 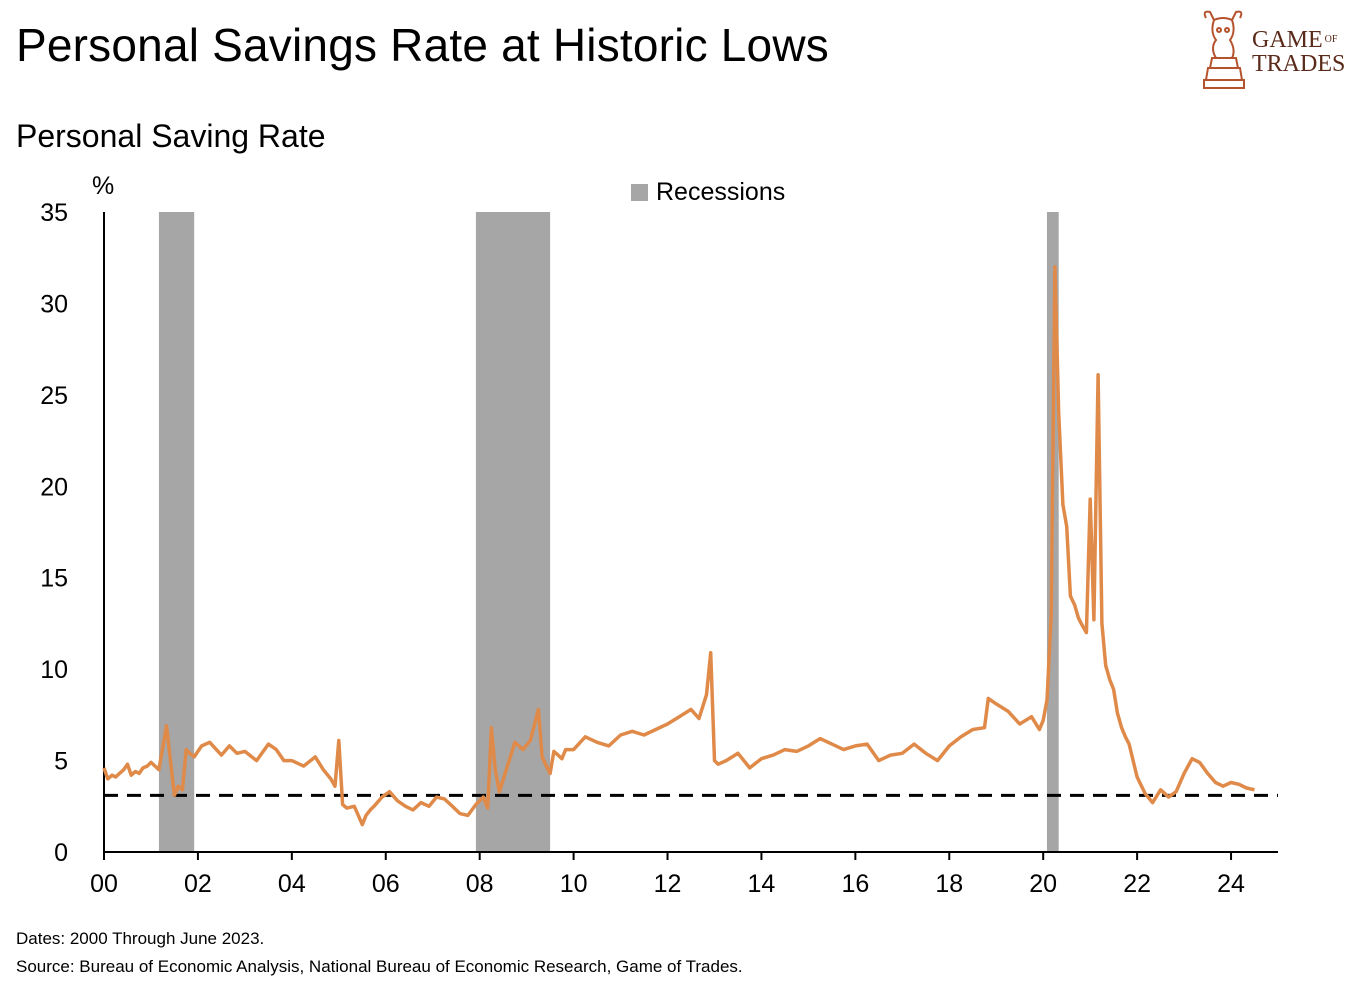 What do you see at coordinates (720, 192) in the screenshot?
I see `legend-label-recessions: Recessions` at bounding box center [720, 192].